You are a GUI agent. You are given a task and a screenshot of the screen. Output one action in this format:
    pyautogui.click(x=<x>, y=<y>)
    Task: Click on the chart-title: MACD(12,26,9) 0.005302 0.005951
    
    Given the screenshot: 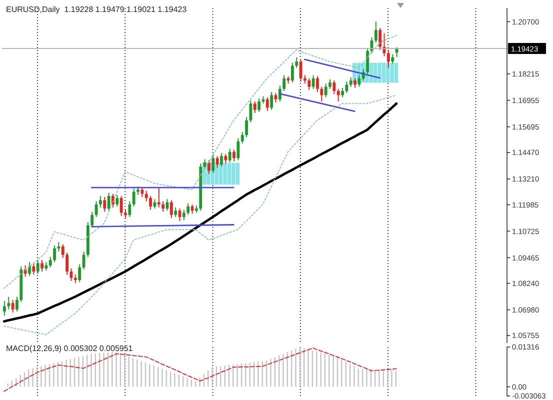 What is the action you would take?
    pyautogui.click(x=69, y=348)
    